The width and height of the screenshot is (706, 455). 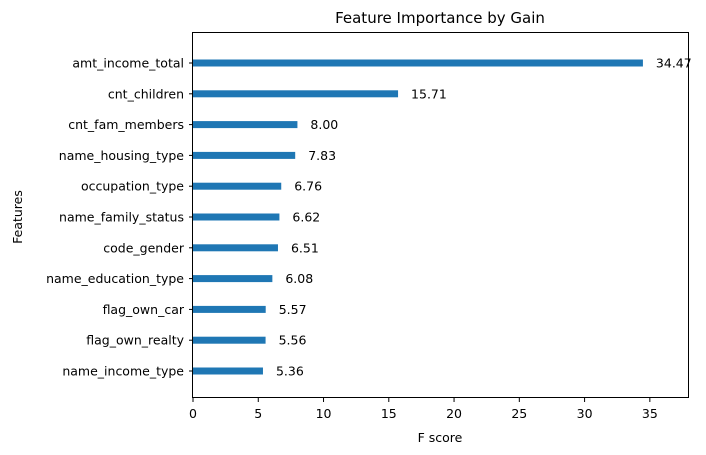 What do you see at coordinates (293, 309) in the screenshot?
I see `data-label-flag_own_car: 5.57` at bounding box center [293, 309].